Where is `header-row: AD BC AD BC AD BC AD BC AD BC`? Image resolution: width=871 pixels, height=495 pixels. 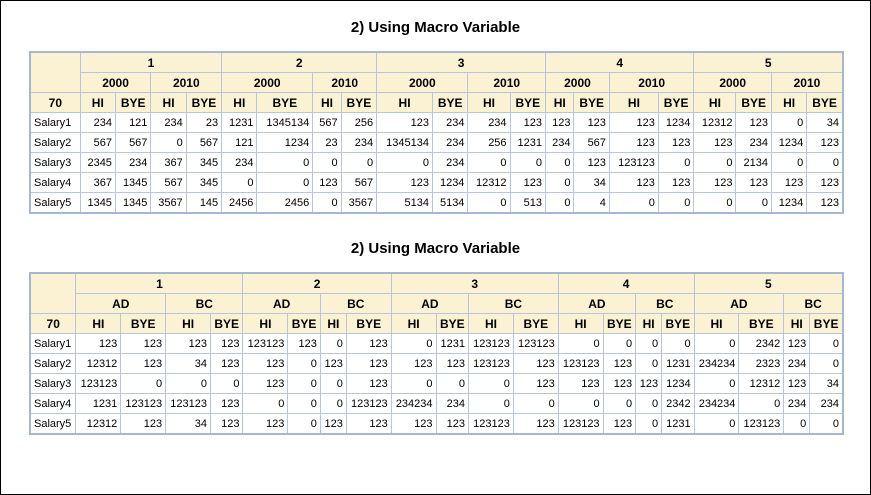
header-row: AD BC AD BC AD BC AD BC AD BC is located at coordinates (437, 303).